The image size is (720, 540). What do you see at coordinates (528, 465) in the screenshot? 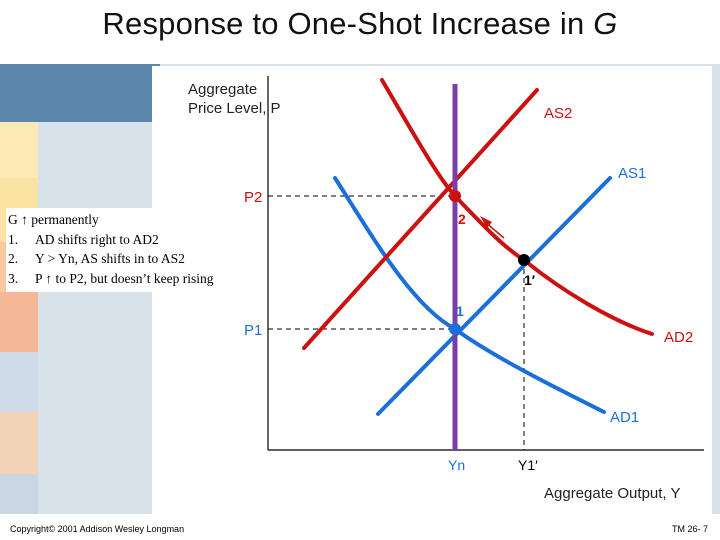
I see `y1p-label: Y1′` at bounding box center [528, 465].